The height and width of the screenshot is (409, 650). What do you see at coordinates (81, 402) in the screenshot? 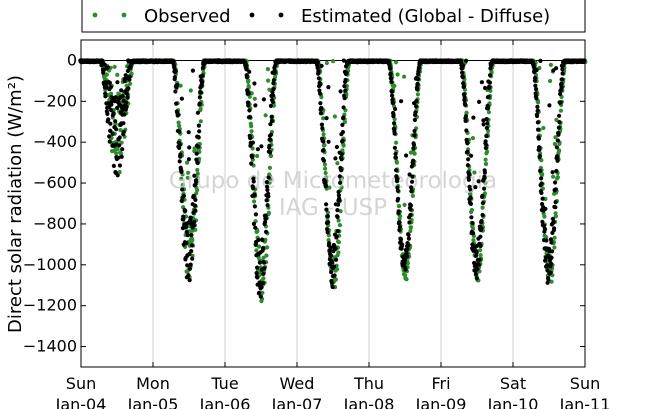
I see `x-tick-label-date: Jan-04` at bounding box center [81, 402].